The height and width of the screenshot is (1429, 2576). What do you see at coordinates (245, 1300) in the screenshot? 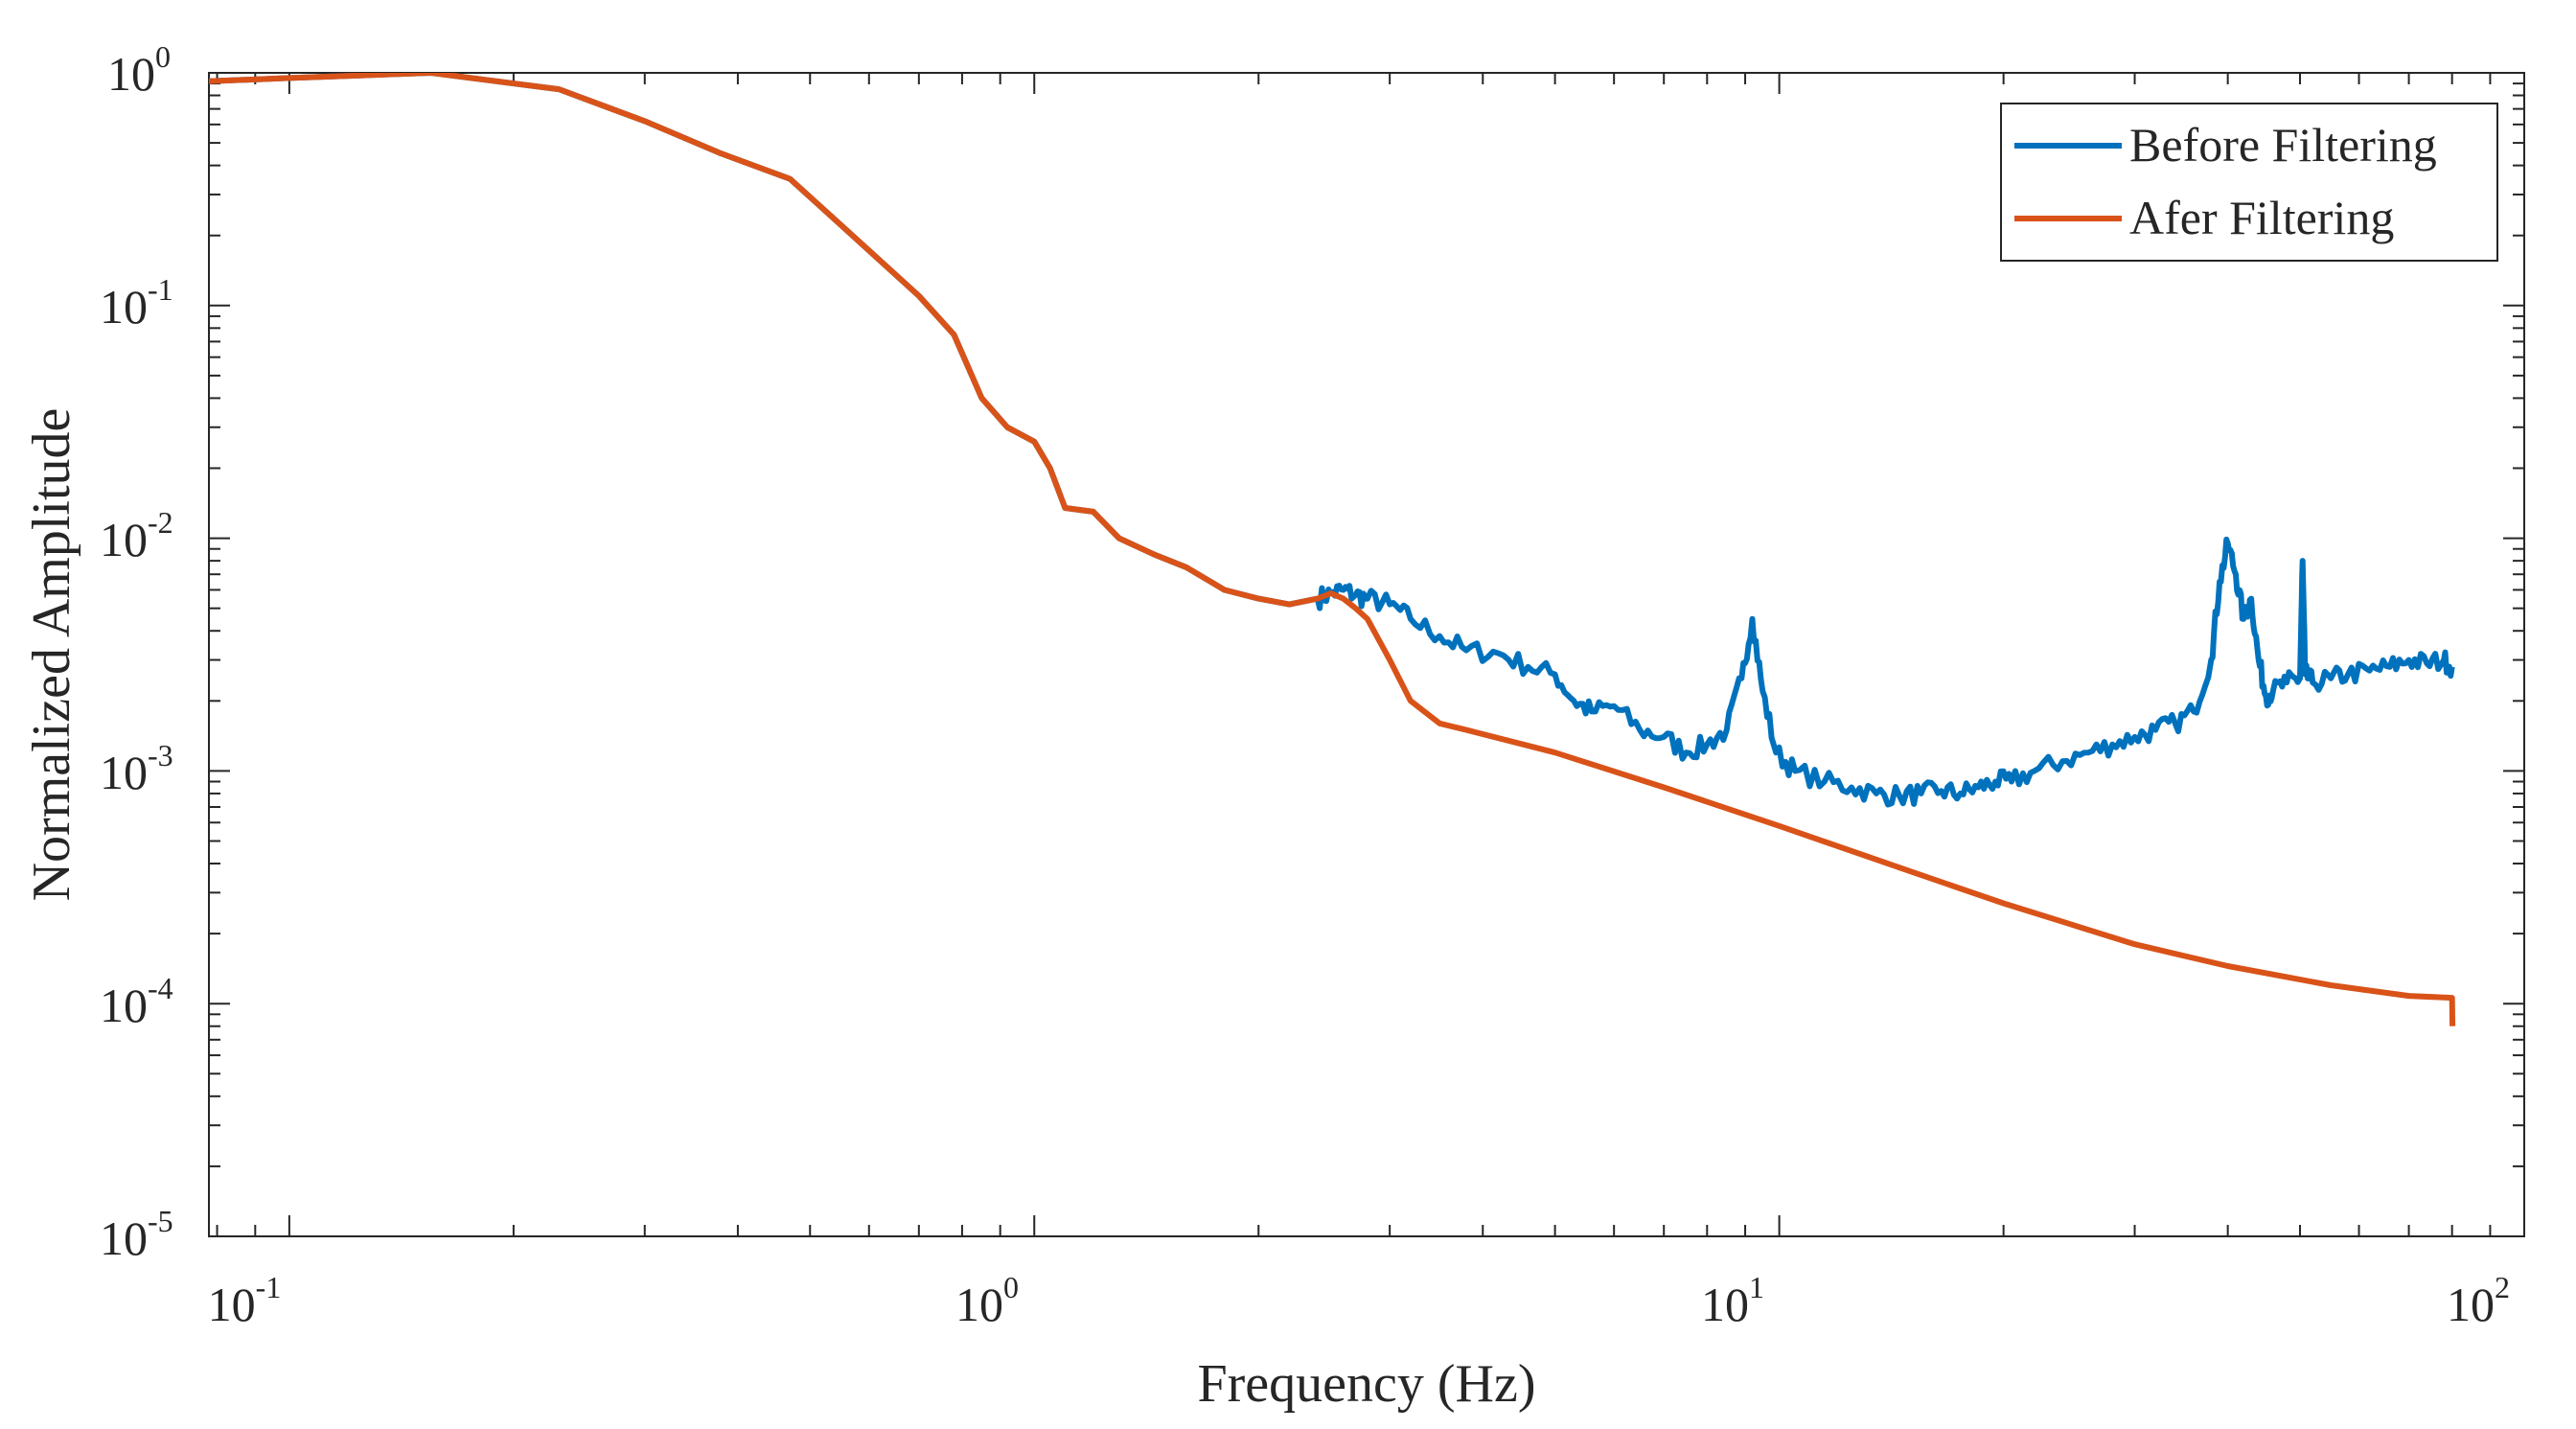
I see `x-tick-label: 10⁻¹` at bounding box center [245, 1300].